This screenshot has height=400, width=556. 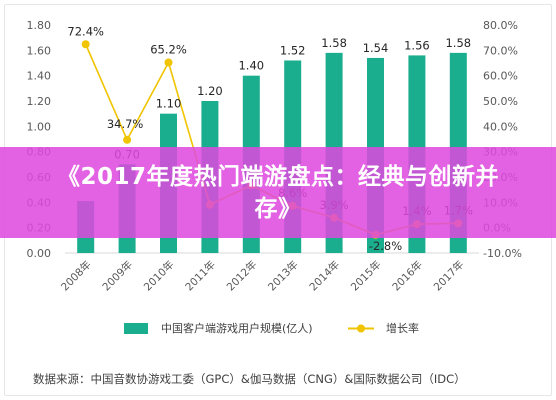 I want to click on growth-value-label: 72.4%, so click(x=85, y=31).